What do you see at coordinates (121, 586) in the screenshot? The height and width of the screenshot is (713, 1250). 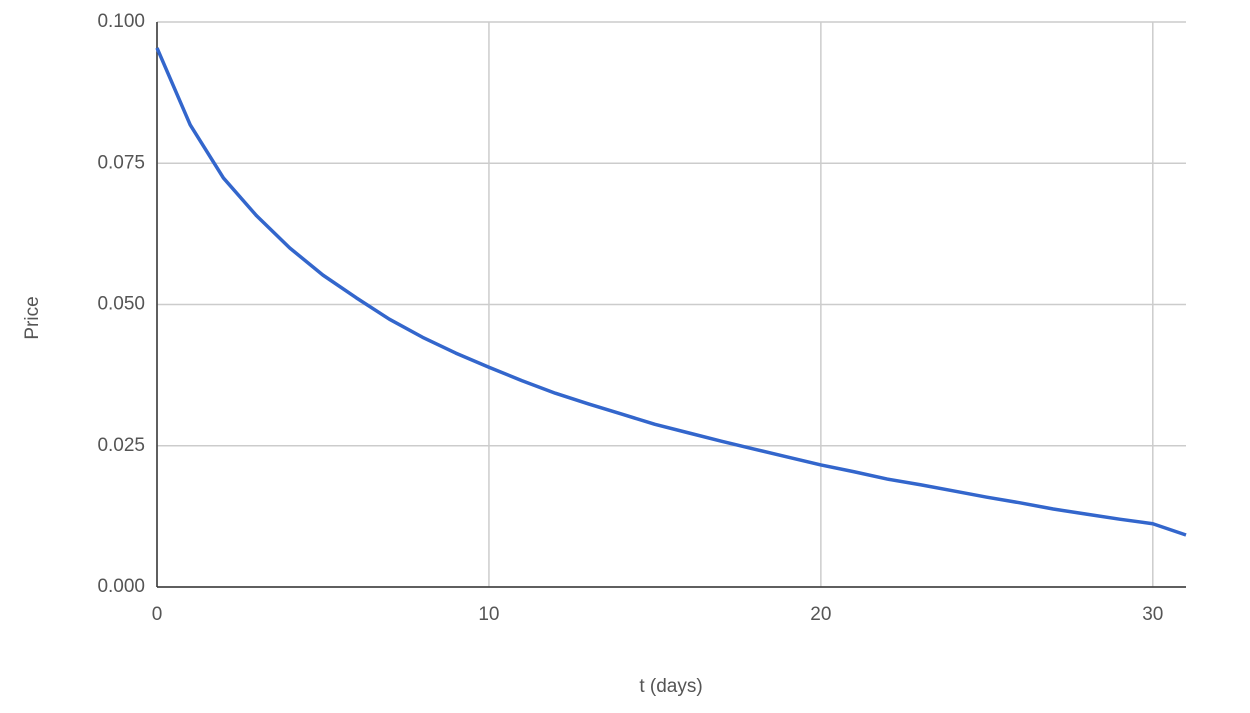 I see `y-tick-label: 0.000` at bounding box center [121, 586].